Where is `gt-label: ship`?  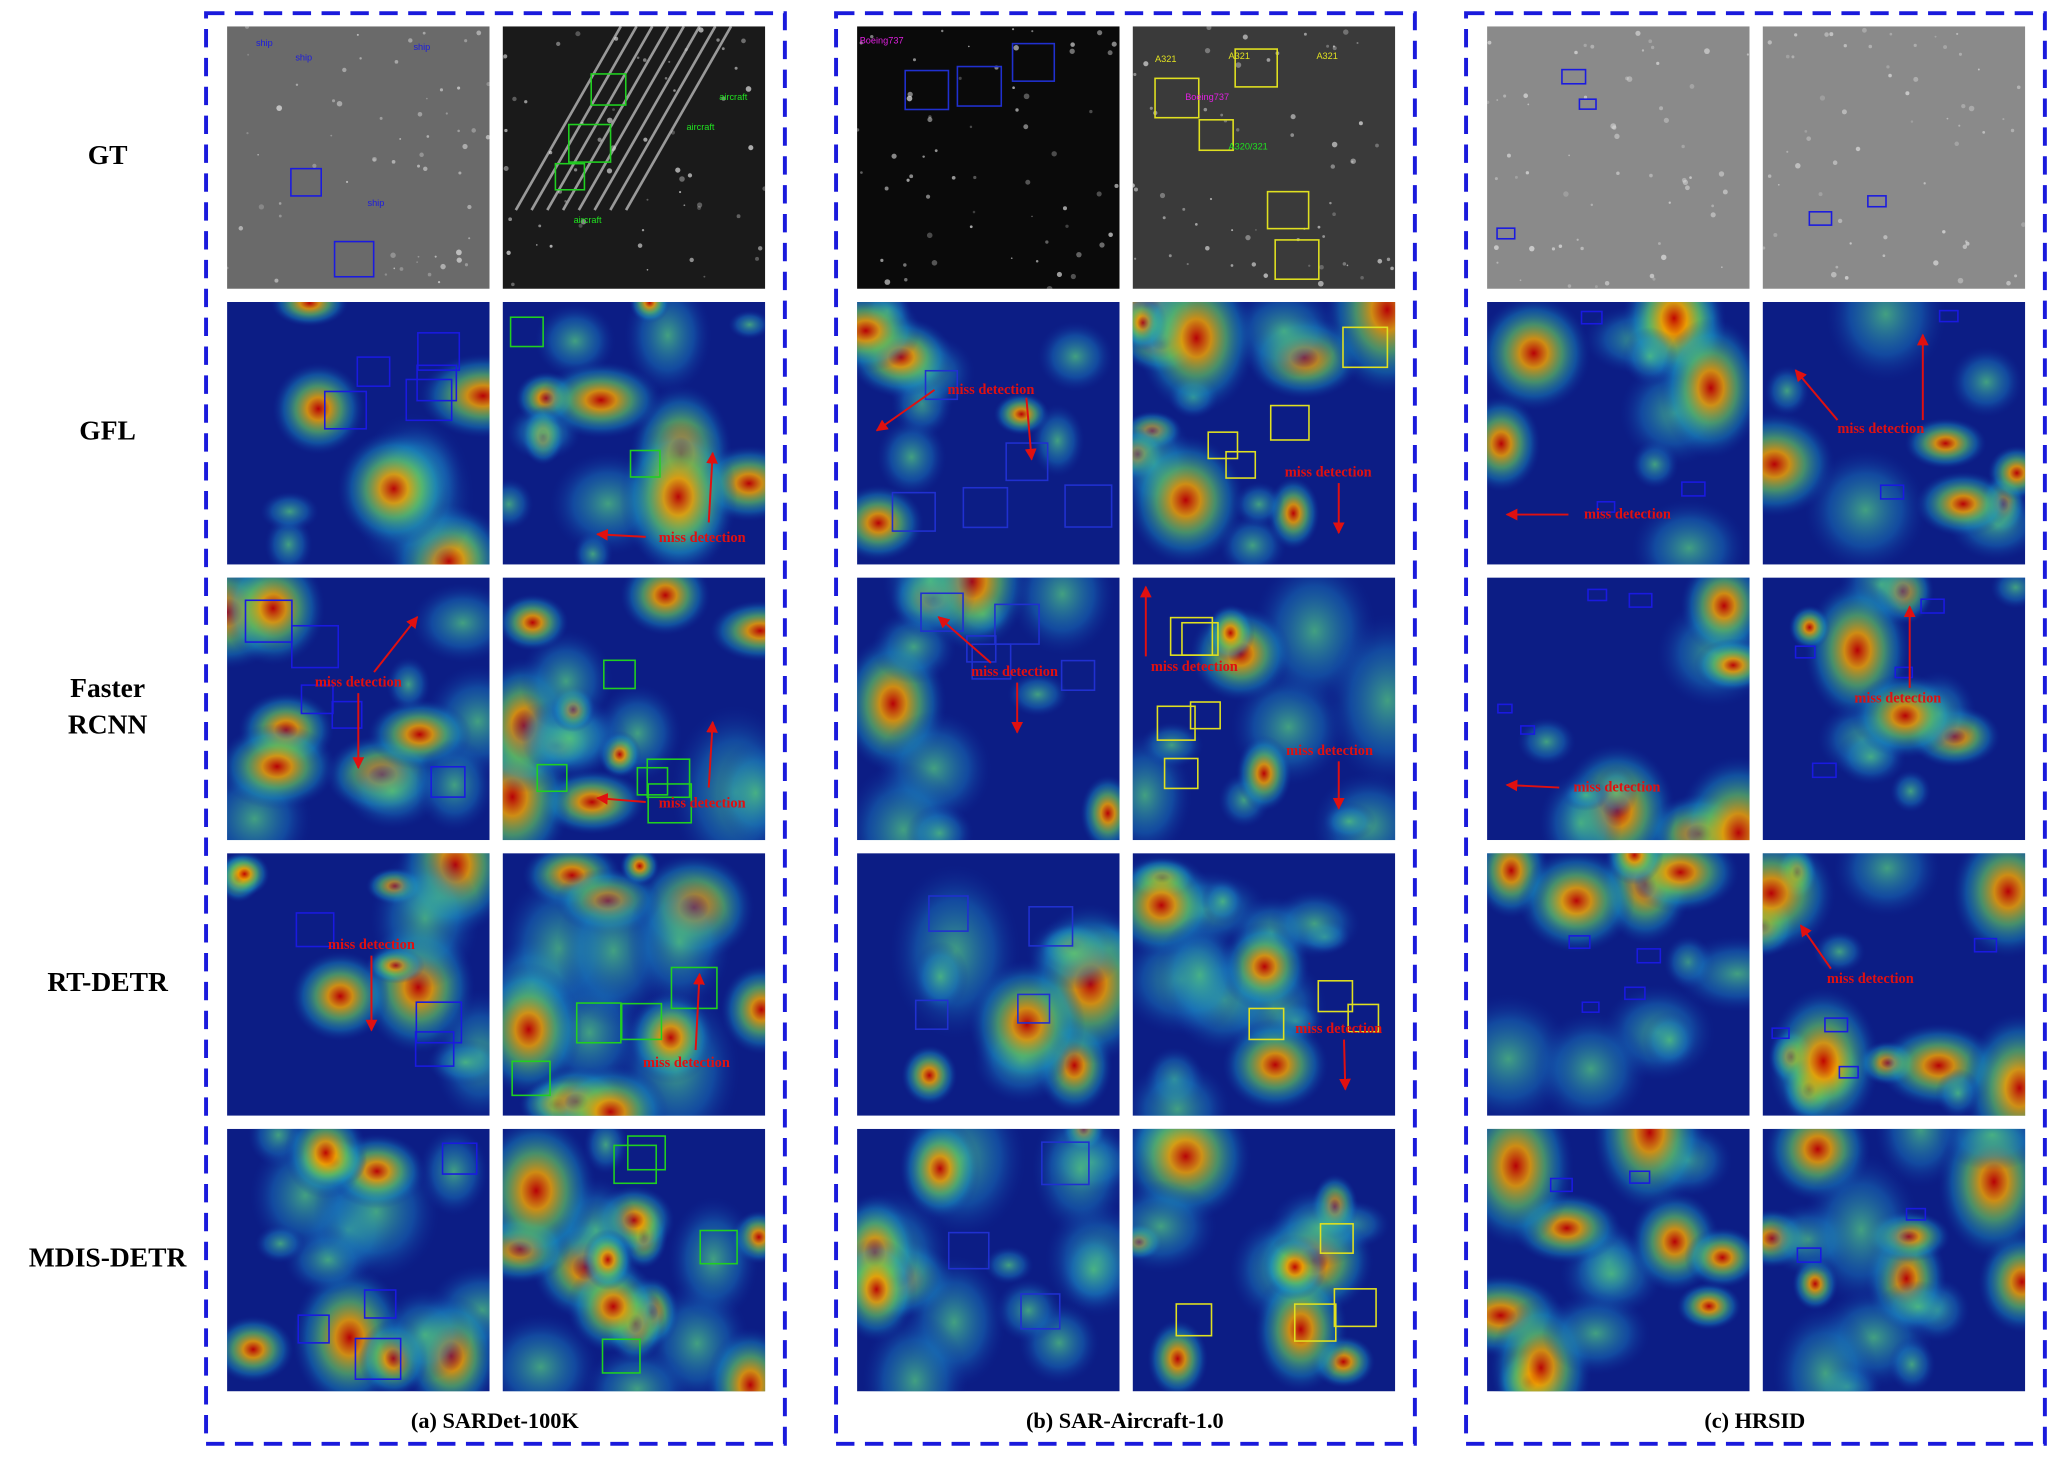 gt-label: ship is located at coordinates (303, 57).